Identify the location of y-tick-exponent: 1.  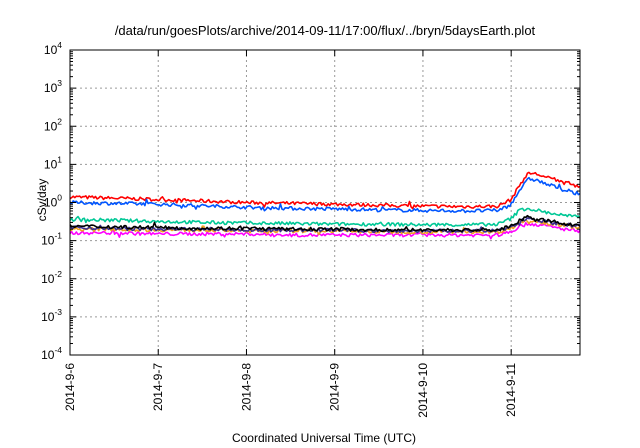
(59, 159).